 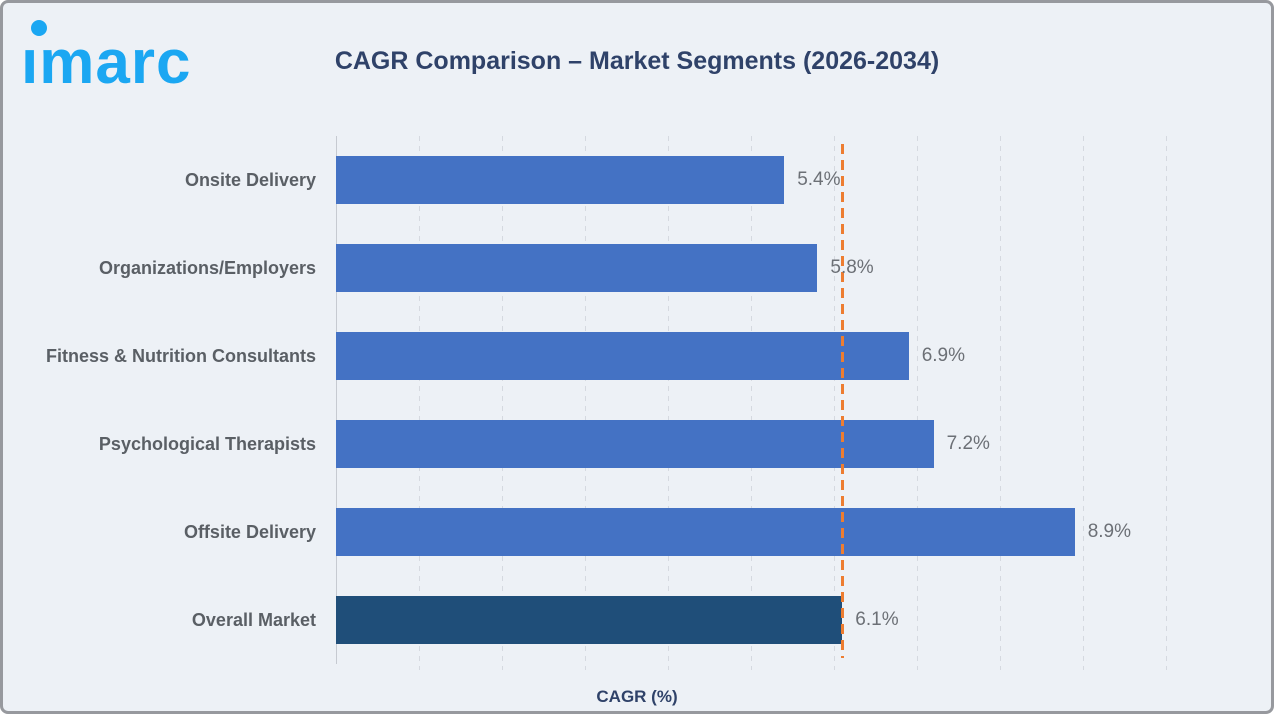 What do you see at coordinates (637, 696) in the screenshot?
I see `x-axis-title: CAGR (%)` at bounding box center [637, 696].